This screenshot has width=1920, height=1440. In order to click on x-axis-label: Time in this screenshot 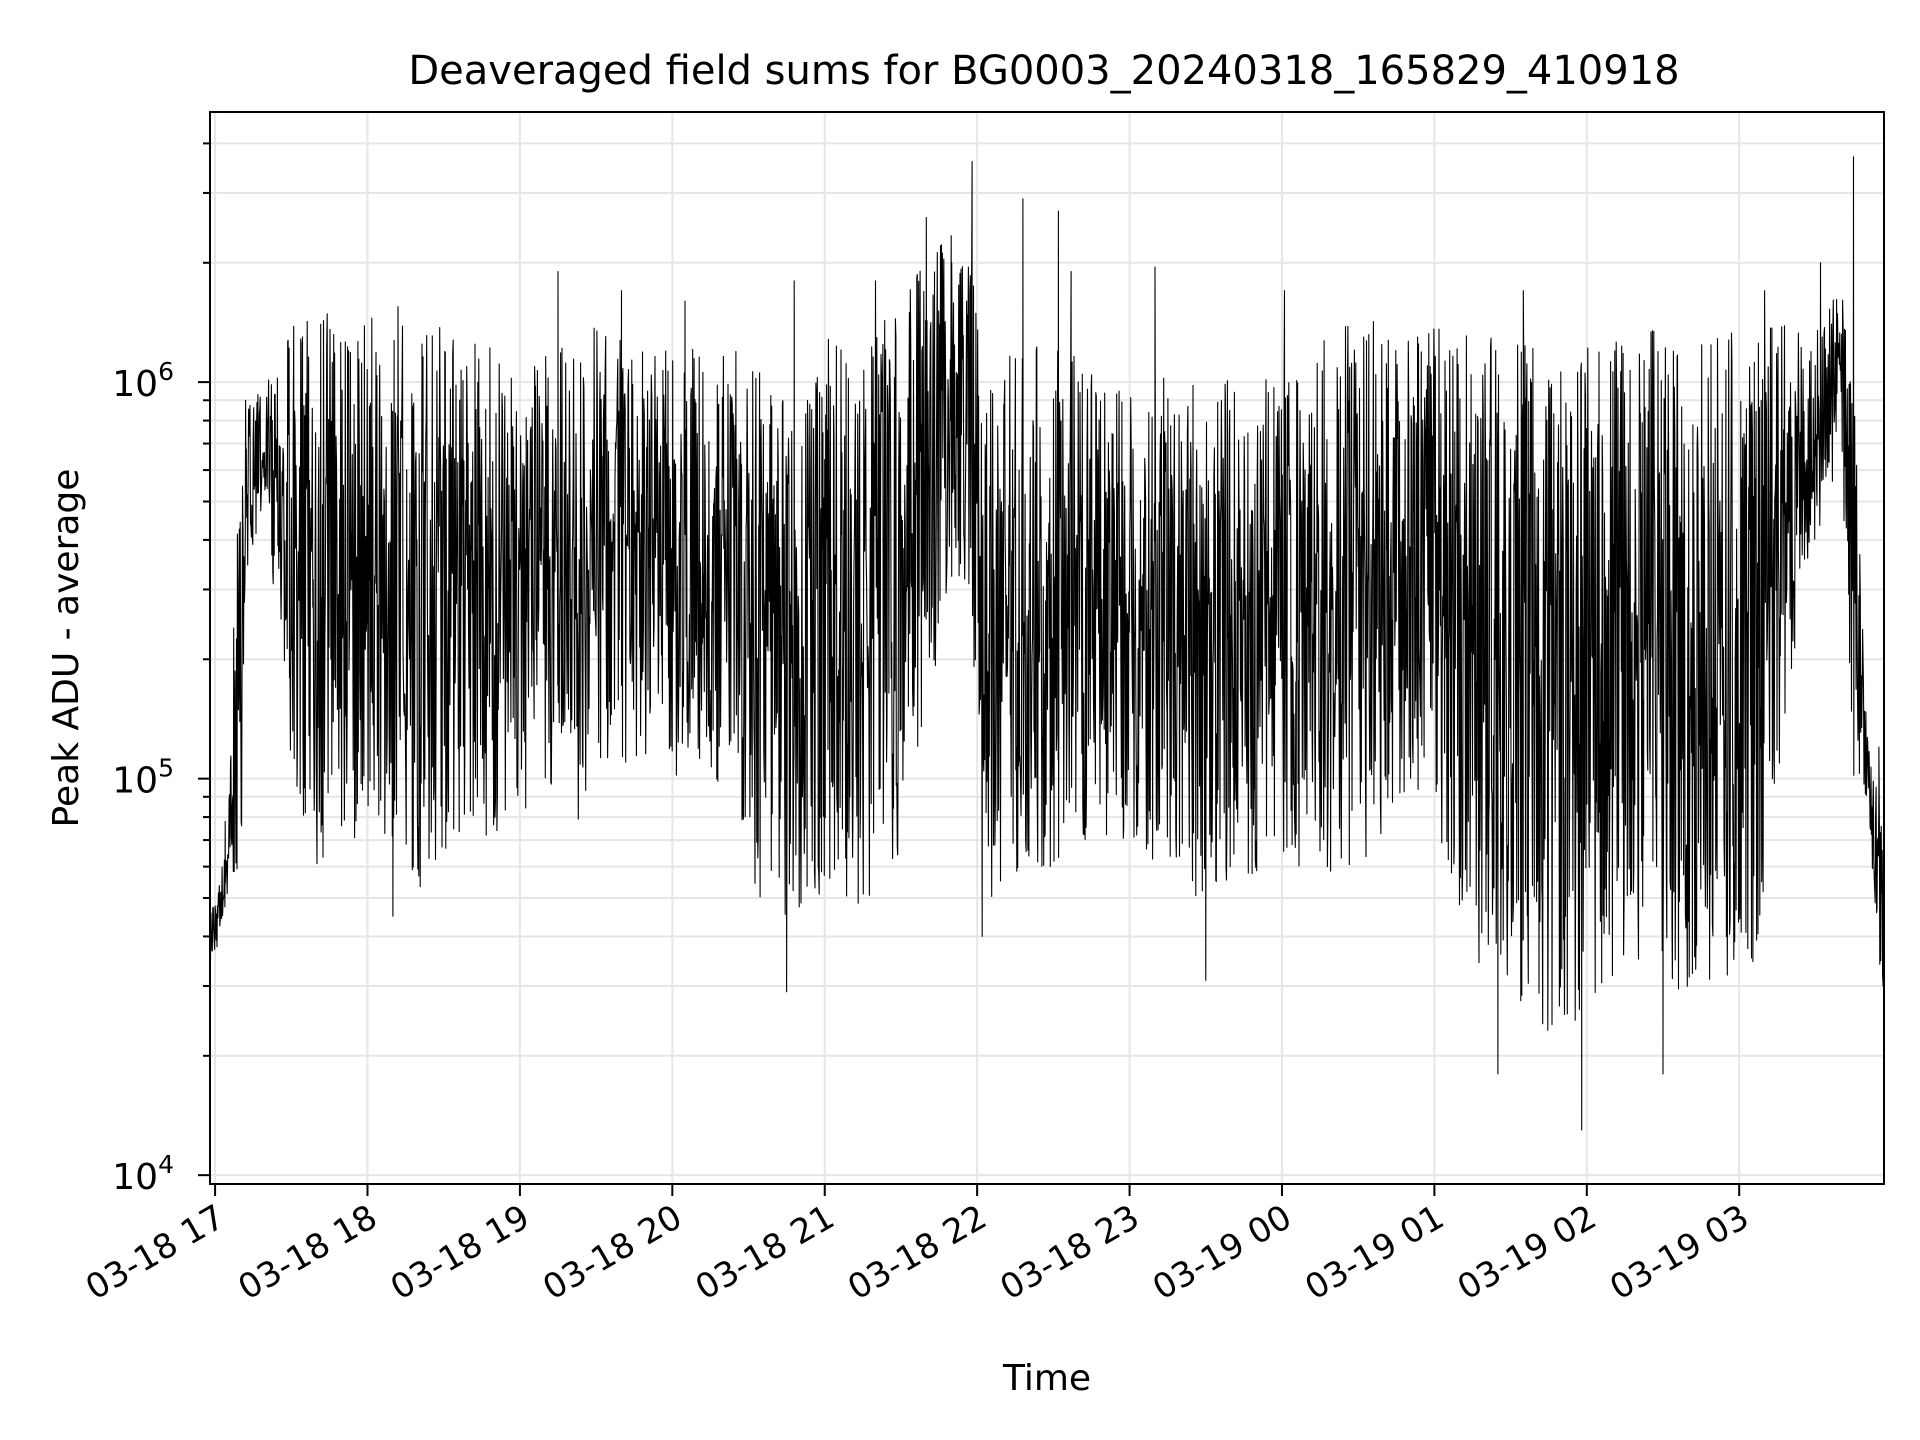, I will do `click(1046, 1378)`.